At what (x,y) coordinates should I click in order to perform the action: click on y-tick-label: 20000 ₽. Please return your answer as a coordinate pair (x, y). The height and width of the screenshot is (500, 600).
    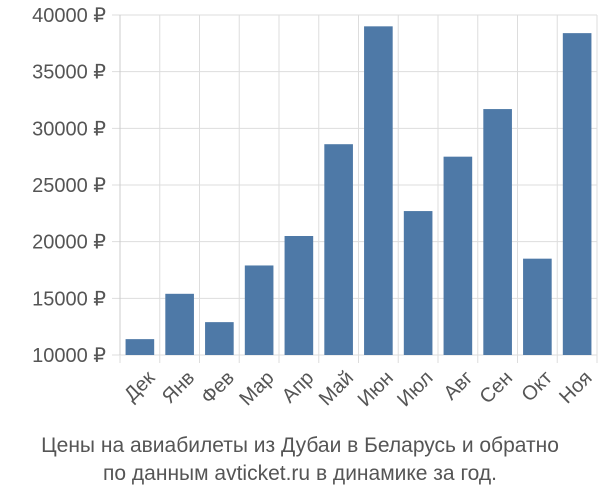
    Looking at the image, I should click on (69, 243).